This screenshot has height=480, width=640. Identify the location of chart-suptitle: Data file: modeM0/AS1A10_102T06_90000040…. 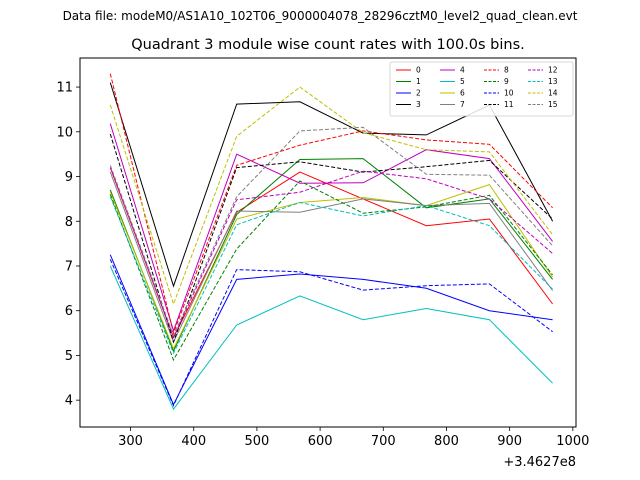
(320, 16).